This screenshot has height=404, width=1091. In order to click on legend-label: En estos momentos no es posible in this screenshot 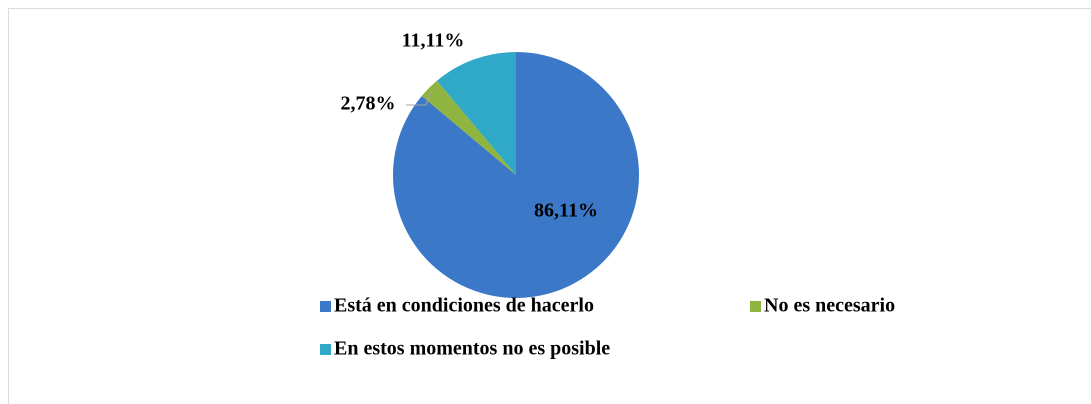, I will do `click(472, 349)`.